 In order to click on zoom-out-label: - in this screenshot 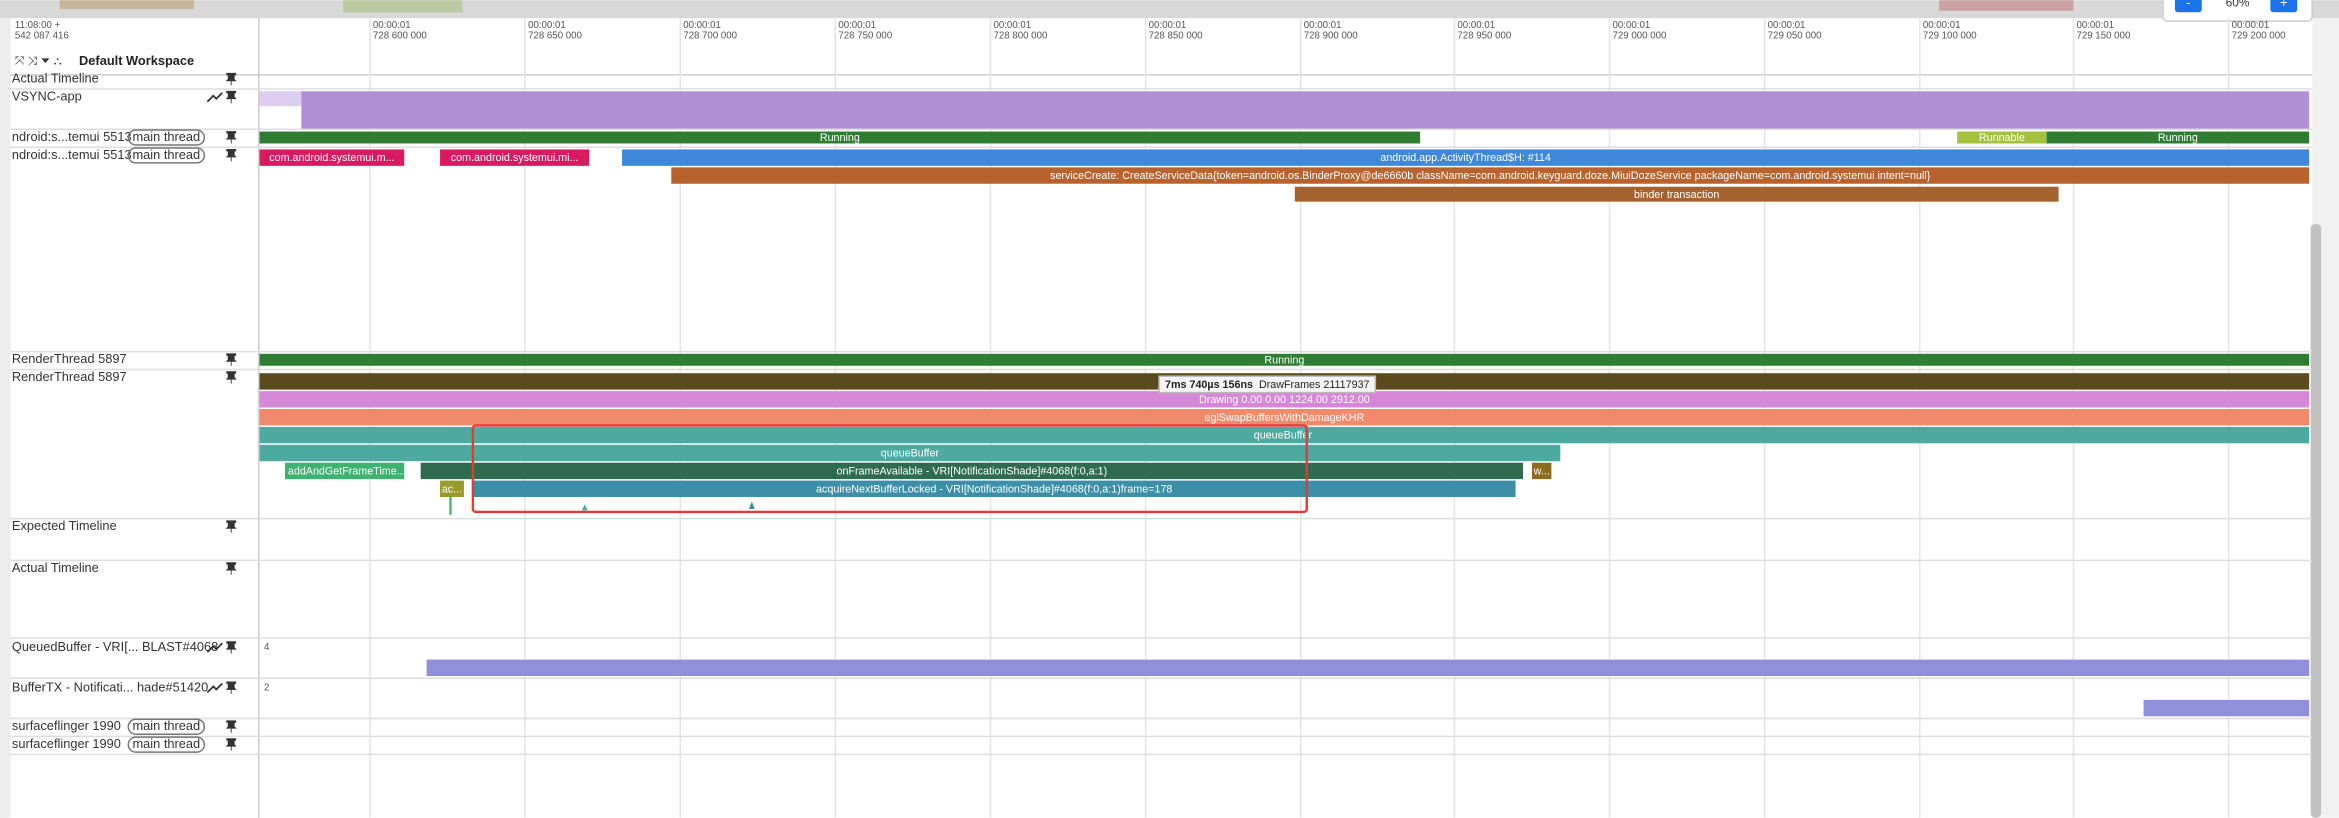, I will do `click(2188, 5)`.